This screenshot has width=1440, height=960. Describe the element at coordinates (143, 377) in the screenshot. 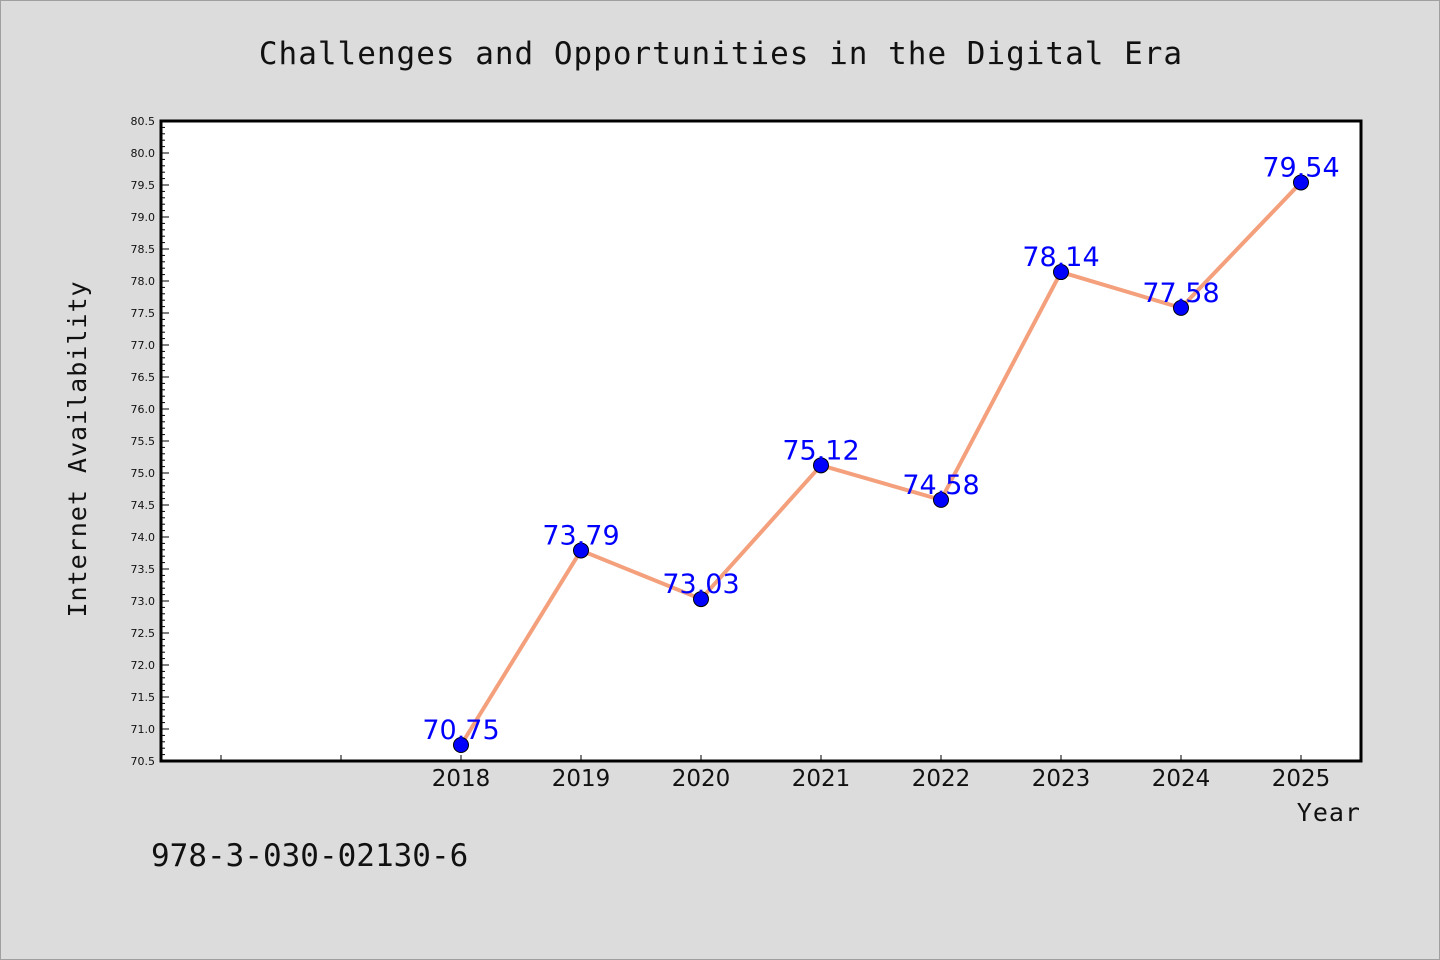

I see `y-tick-label: 76.5` at that location.